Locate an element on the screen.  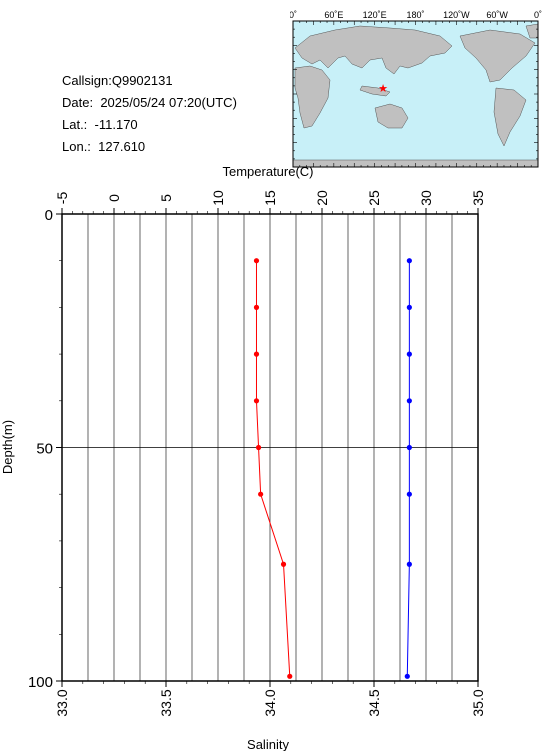
temperature-tick-label: 35 is located at coordinates (478, 198).